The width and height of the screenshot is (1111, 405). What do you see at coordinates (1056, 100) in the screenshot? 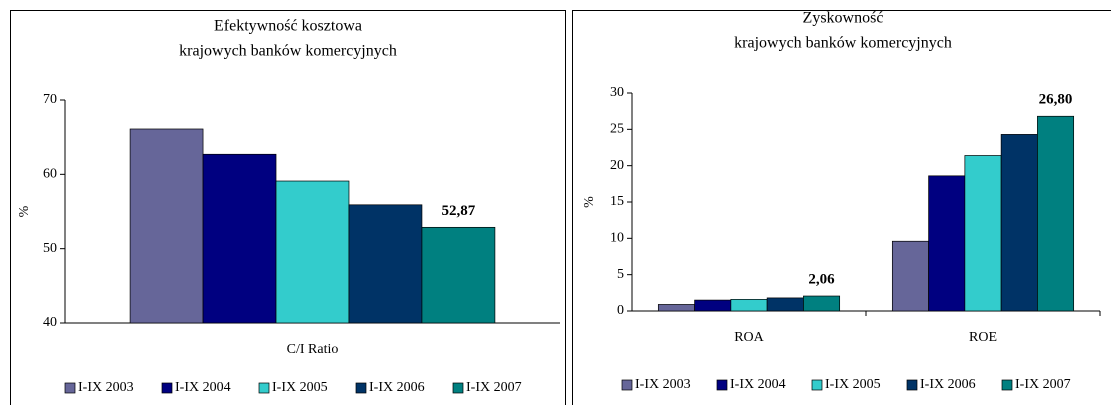
I see `value-label: 26,80` at bounding box center [1056, 100].